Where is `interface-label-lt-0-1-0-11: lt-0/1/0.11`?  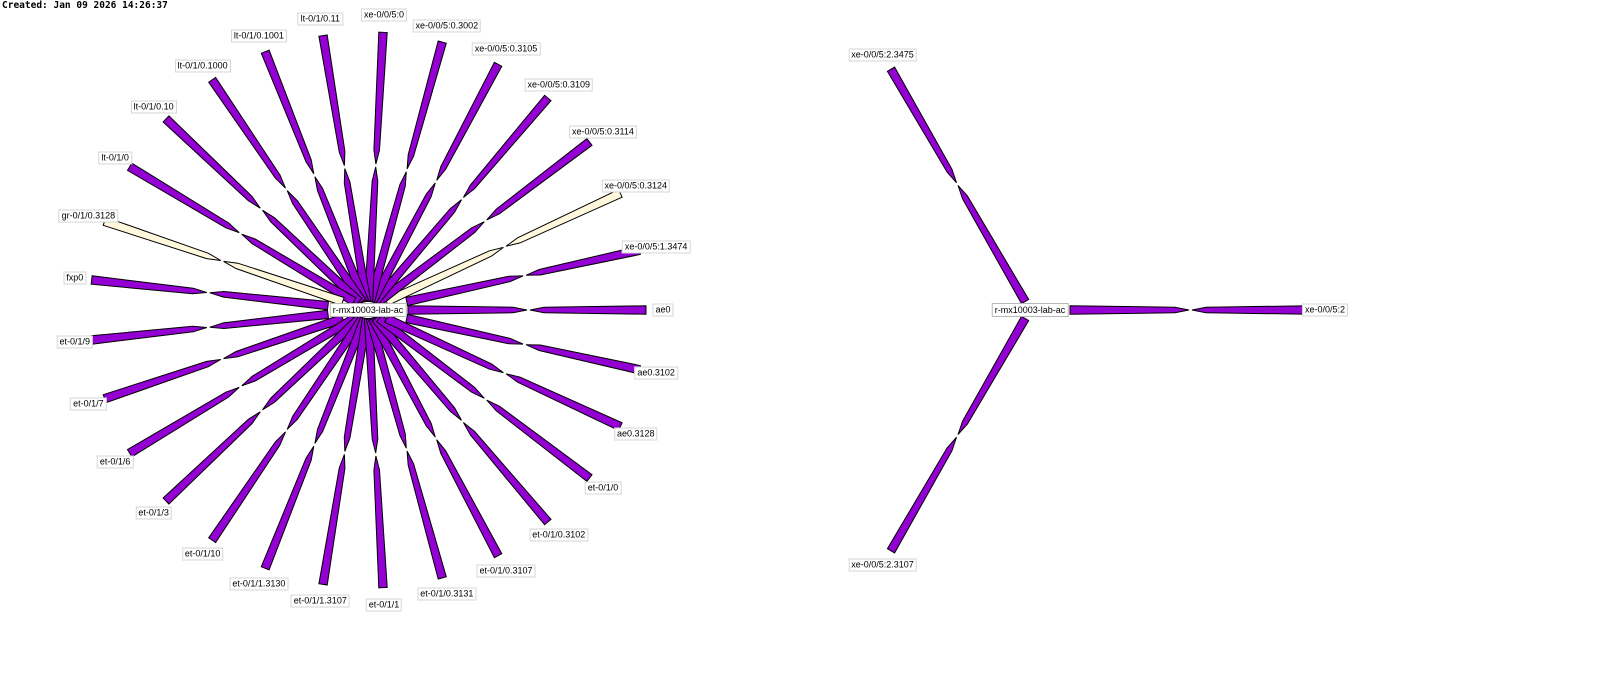
interface-label-lt-0-1-0-11: lt-0/1/0.11 is located at coordinates (320, 19).